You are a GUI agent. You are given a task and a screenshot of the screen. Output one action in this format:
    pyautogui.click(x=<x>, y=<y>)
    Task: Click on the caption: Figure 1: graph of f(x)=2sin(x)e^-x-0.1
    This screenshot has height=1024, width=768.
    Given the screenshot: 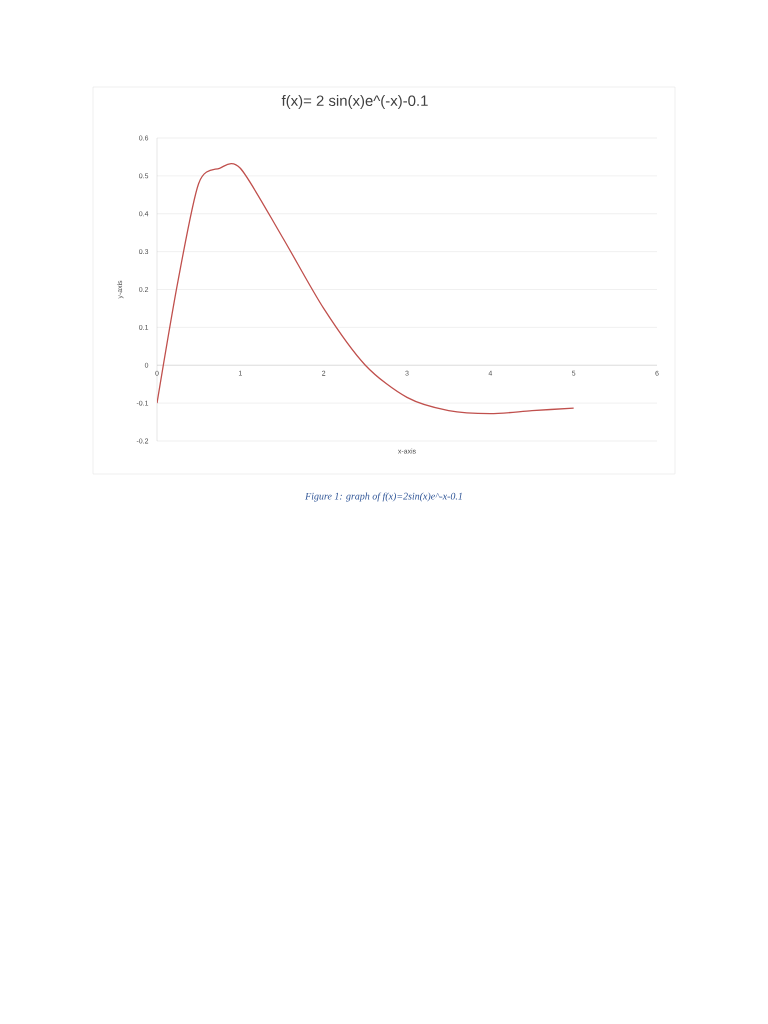 What is the action you would take?
    pyautogui.click(x=383, y=497)
    